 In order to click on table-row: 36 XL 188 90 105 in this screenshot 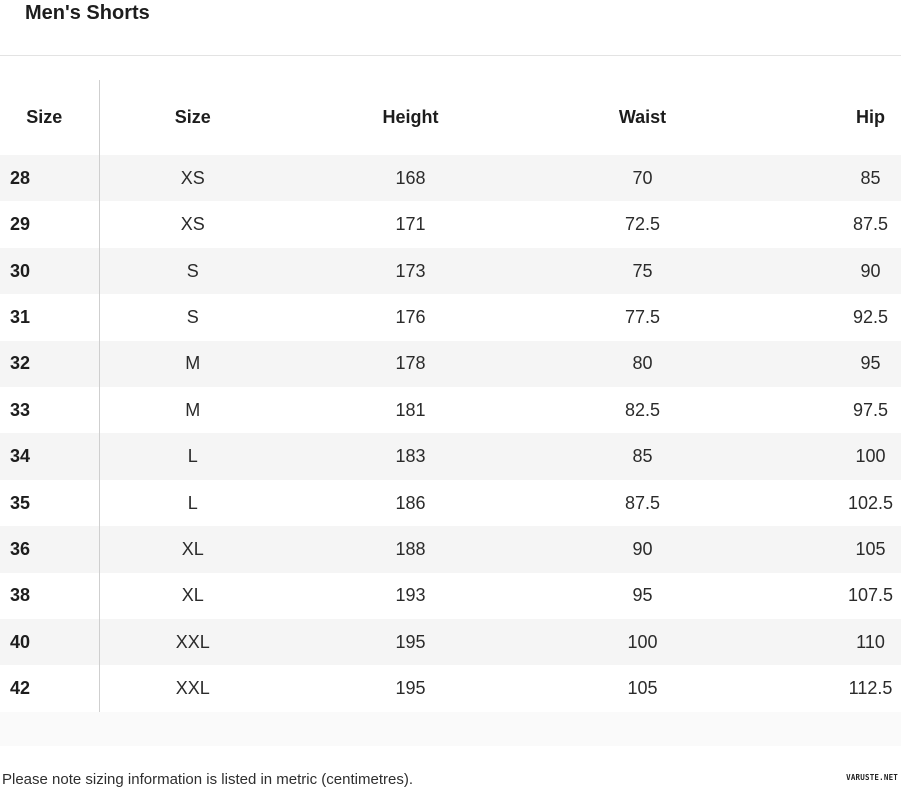, I will do `click(450, 549)`.